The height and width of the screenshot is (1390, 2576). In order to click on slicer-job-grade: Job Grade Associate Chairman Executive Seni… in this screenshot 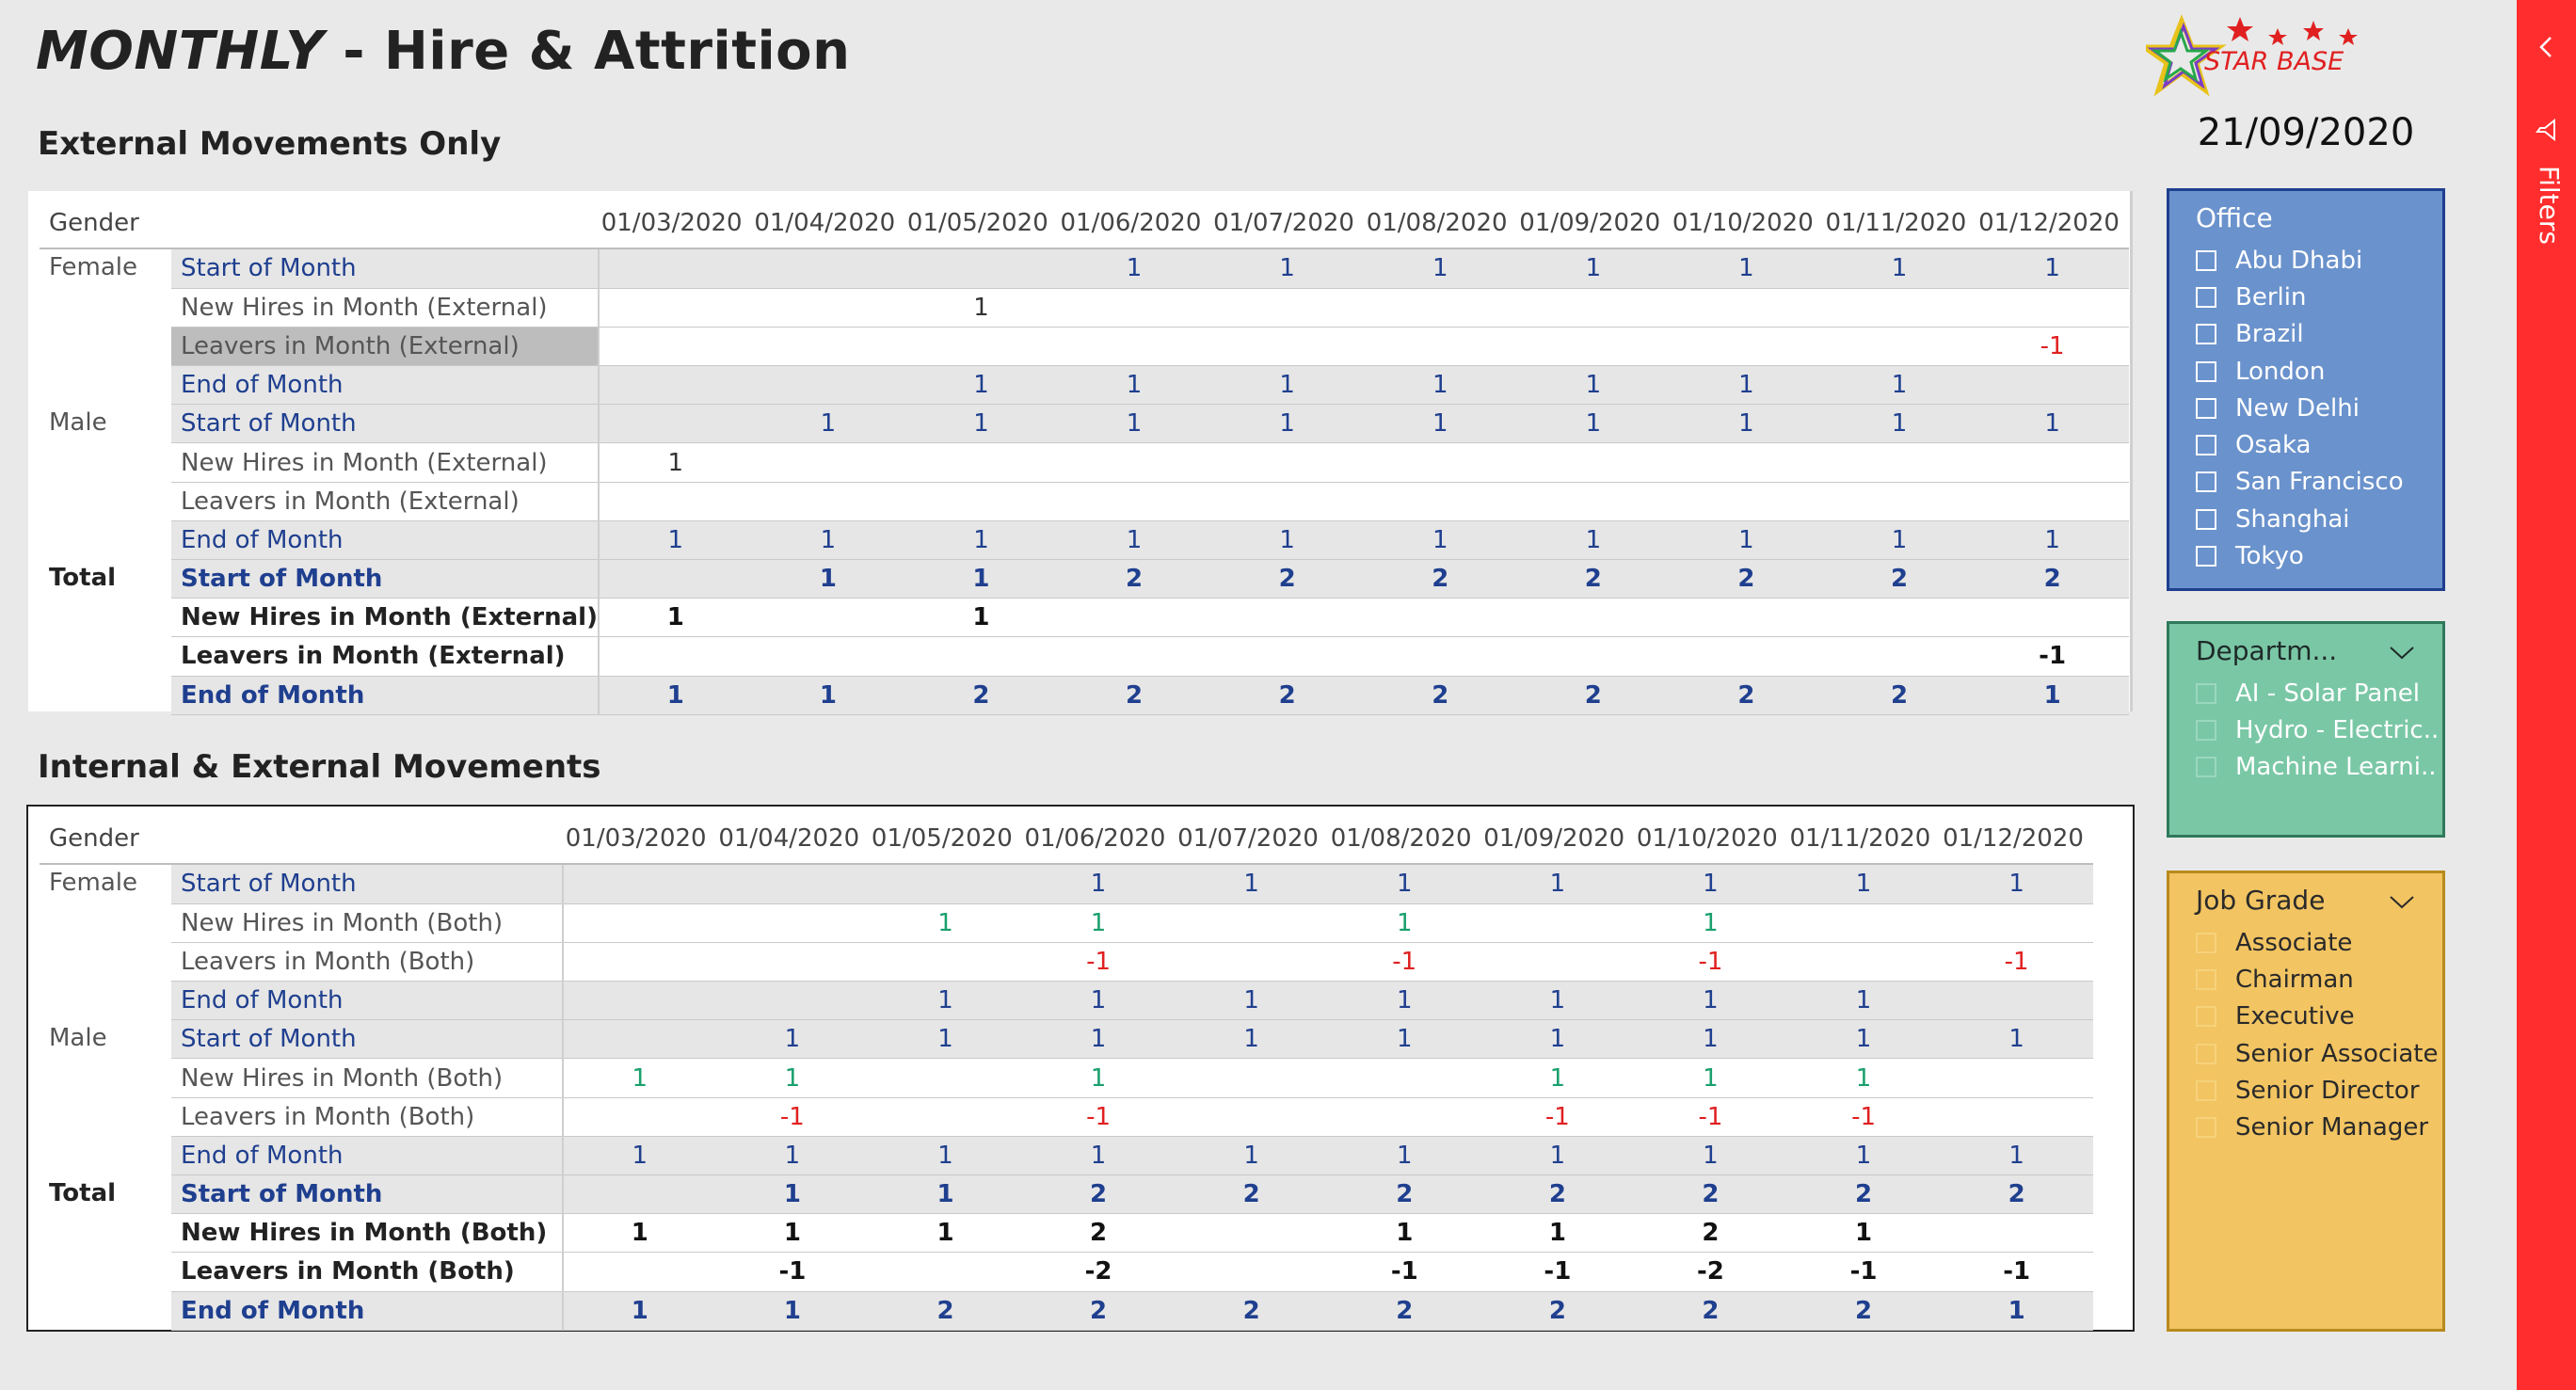, I will do `click(2306, 1101)`.